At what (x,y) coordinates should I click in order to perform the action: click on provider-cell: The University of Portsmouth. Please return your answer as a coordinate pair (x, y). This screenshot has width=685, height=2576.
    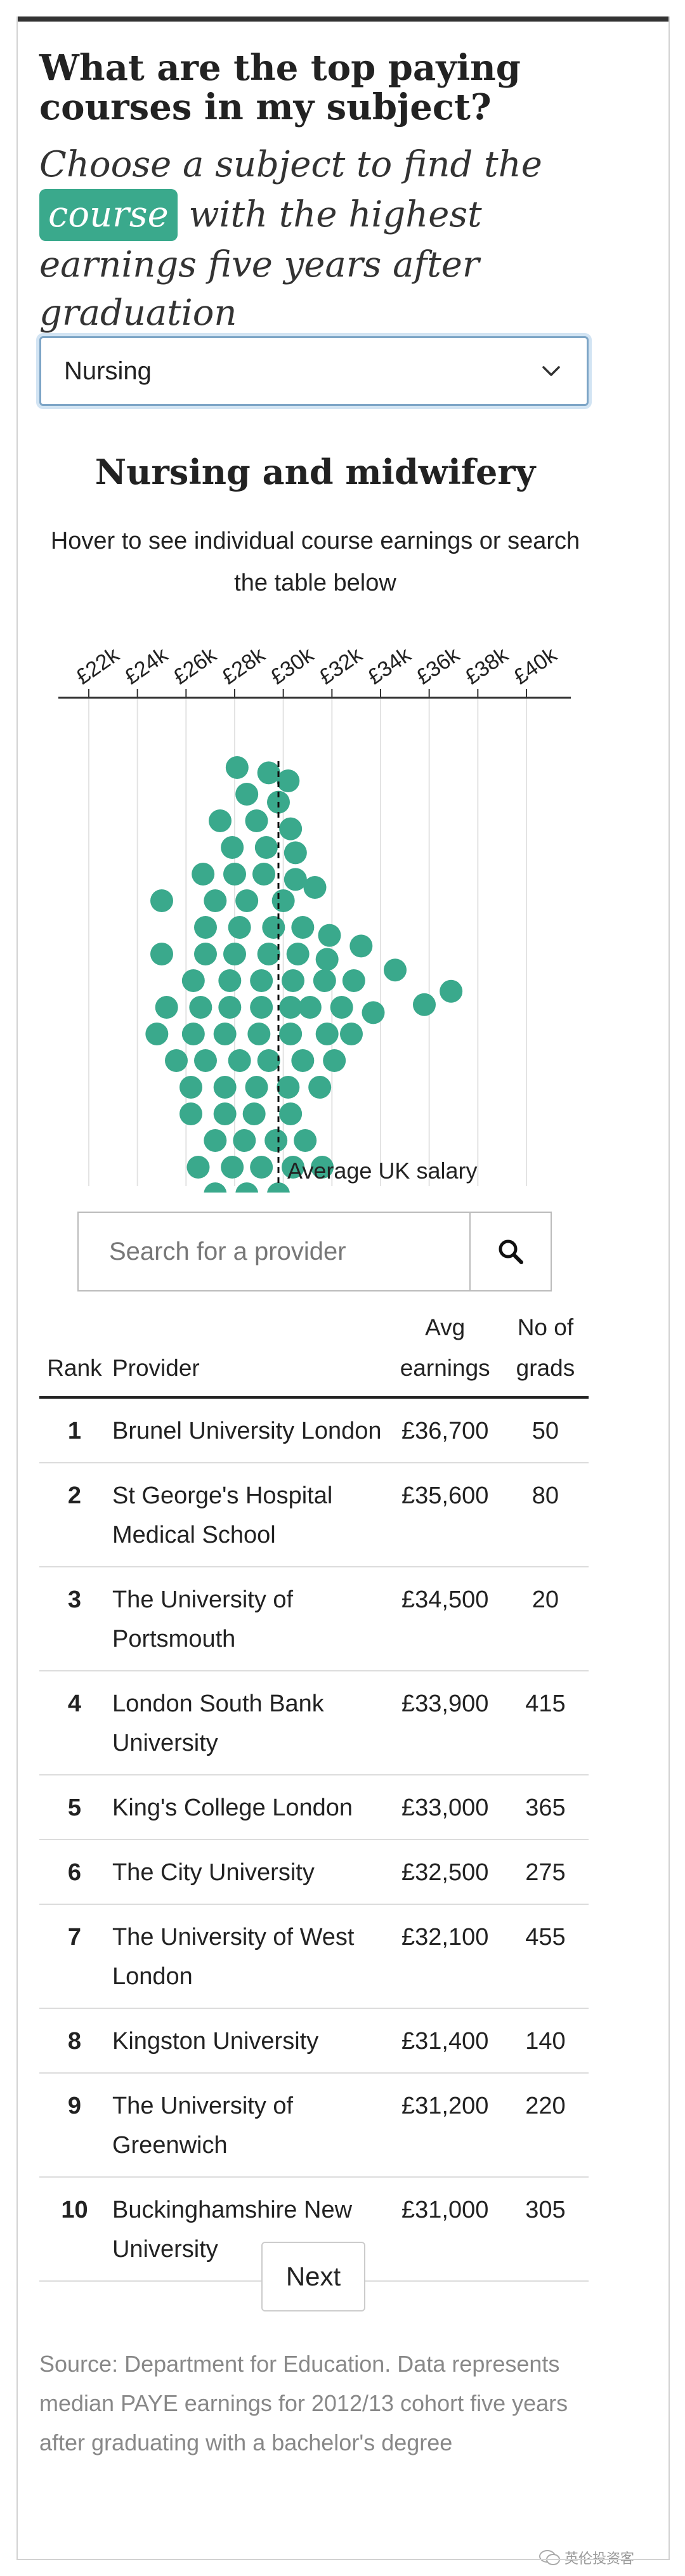
    Looking at the image, I should click on (203, 1619).